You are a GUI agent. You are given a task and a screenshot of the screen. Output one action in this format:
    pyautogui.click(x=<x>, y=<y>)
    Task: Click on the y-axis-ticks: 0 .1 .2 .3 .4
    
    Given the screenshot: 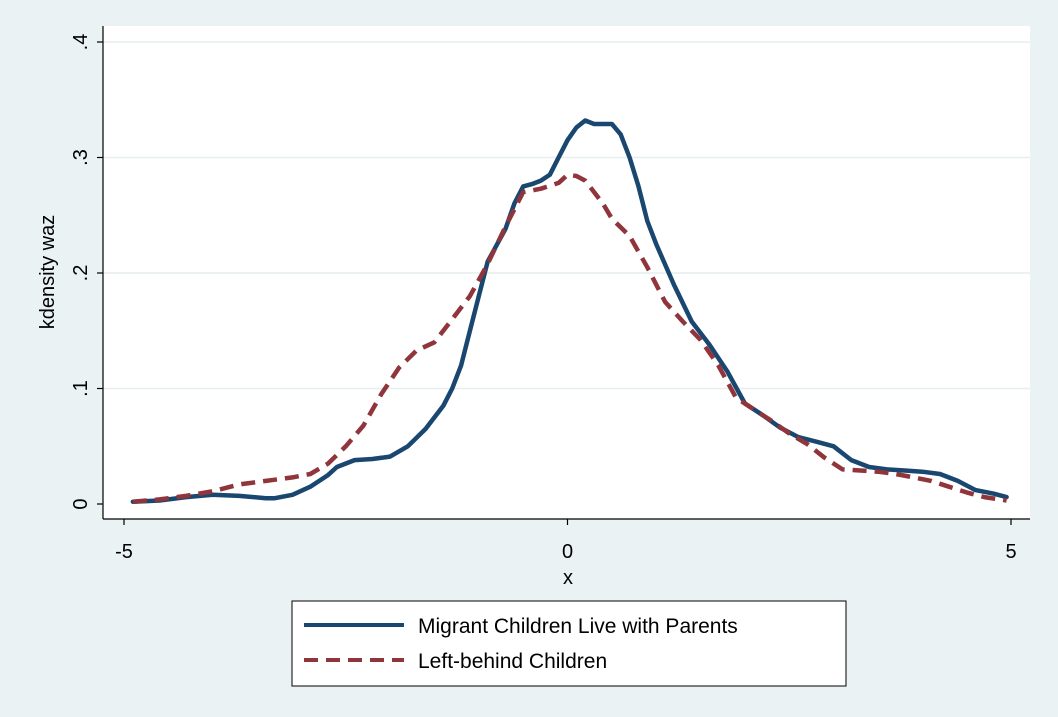 What is the action you would take?
    pyautogui.click(x=86, y=272)
    